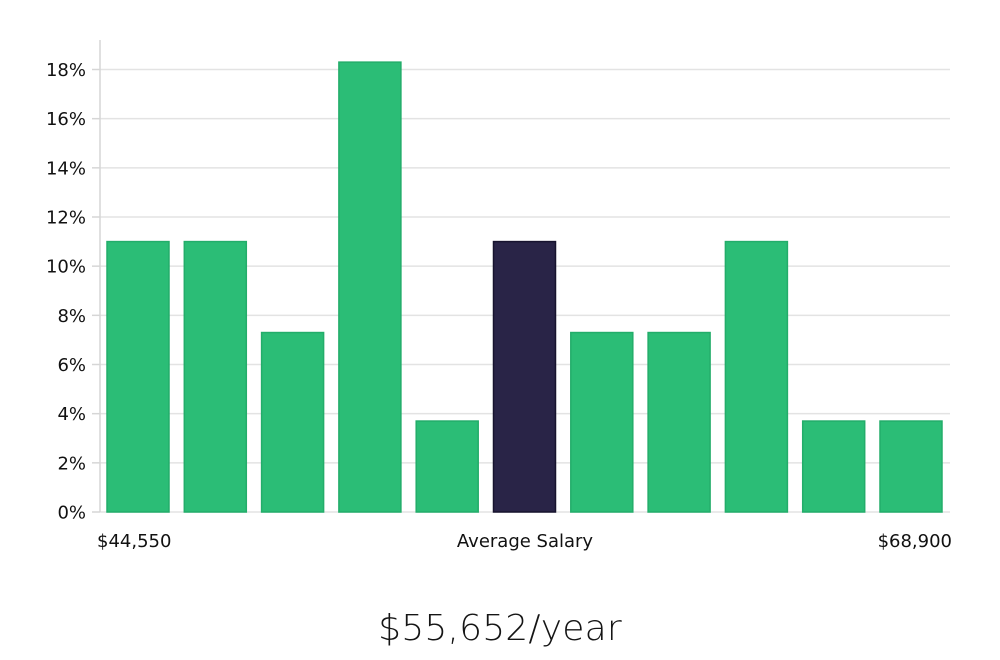  Describe the element at coordinates (71, 513) in the screenshot. I see `y-tick-label: 0%` at that location.